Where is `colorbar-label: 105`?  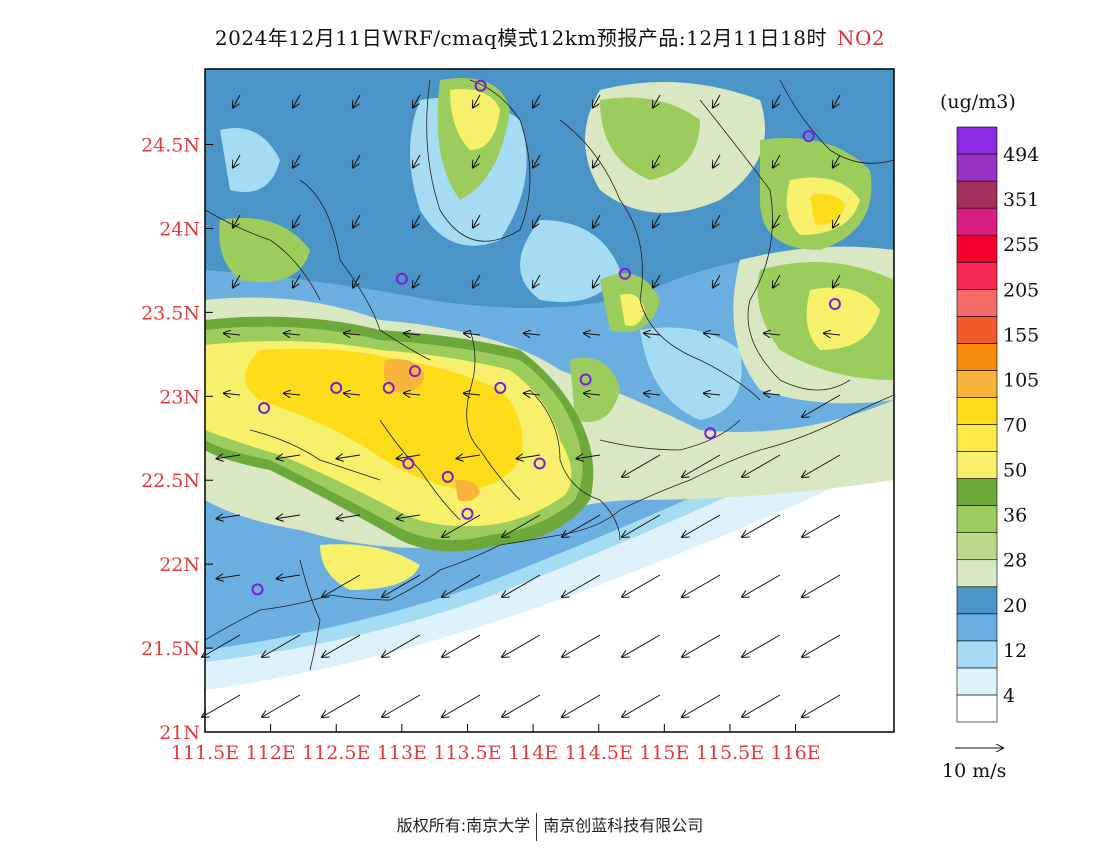
colorbar-label: 105 is located at coordinates (1021, 380).